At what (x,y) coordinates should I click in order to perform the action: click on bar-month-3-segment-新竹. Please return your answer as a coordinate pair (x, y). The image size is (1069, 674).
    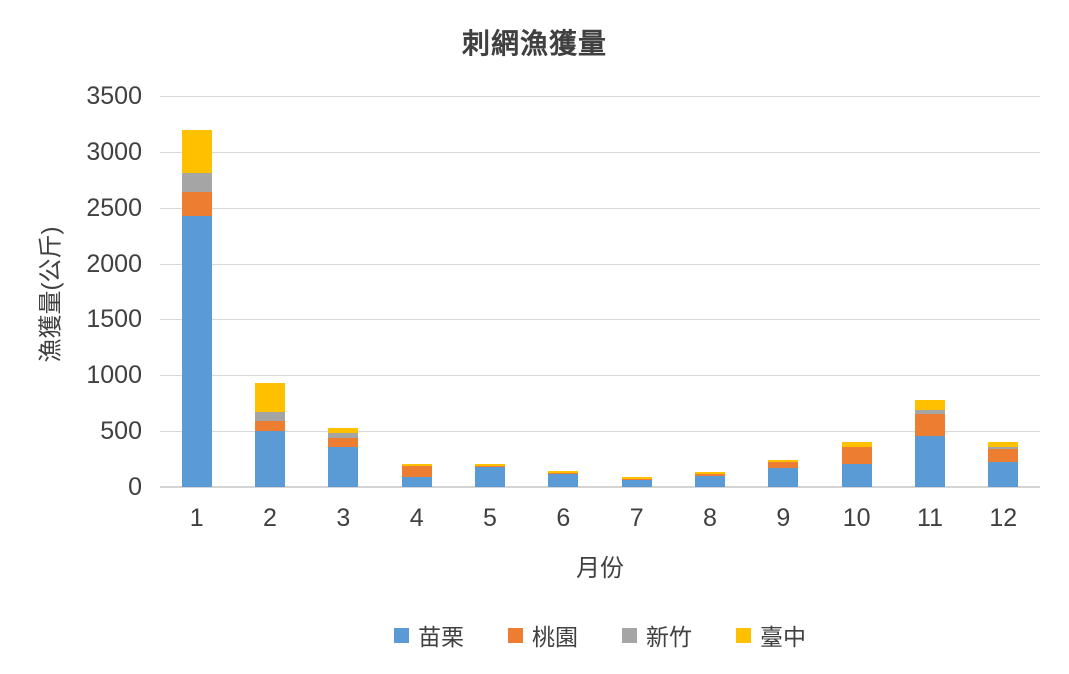
    Looking at the image, I should click on (343, 436).